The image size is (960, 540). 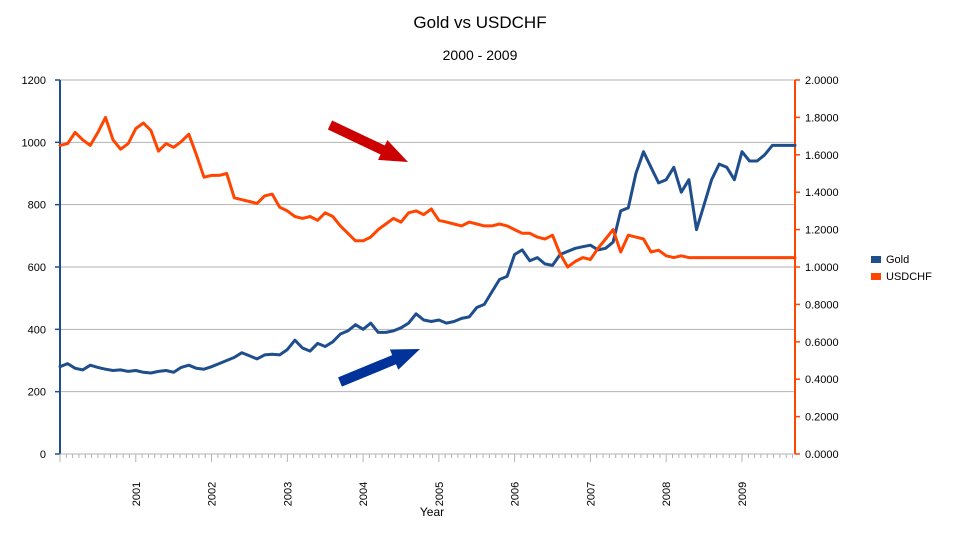 What do you see at coordinates (822, 81) in the screenshot?
I see `right-tick-label-10: 2.0000` at bounding box center [822, 81].